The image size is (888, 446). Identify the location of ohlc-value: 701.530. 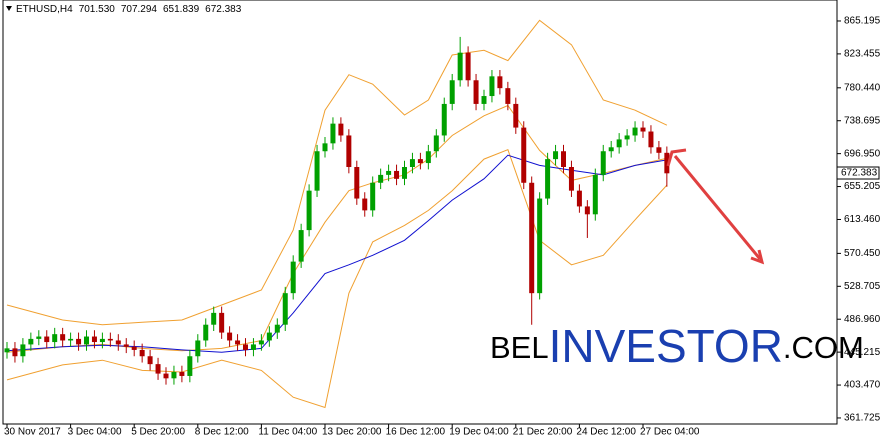
(97, 9).